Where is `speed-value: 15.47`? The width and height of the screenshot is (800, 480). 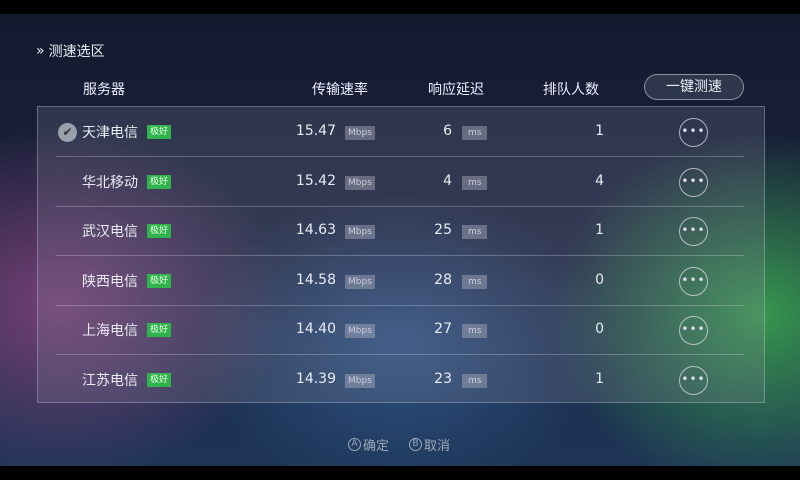
speed-value: 15.47 is located at coordinates (315, 131).